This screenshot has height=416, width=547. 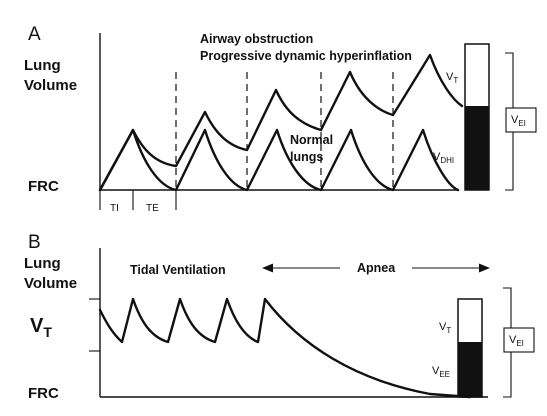 What do you see at coordinates (34, 34) in the screenshot?
I see `panel-a-letter: A` at bounding box center [34, 34].